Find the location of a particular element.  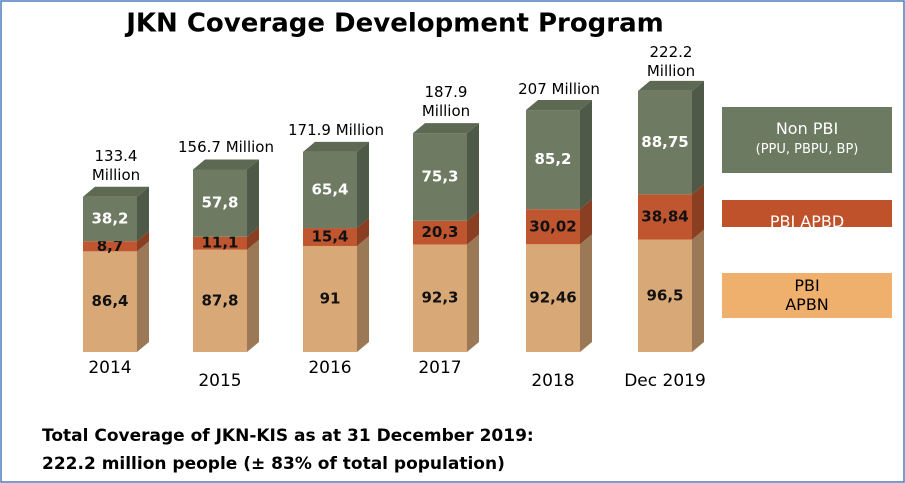

value-label: 15,4 is located at coordinates (329, 237).